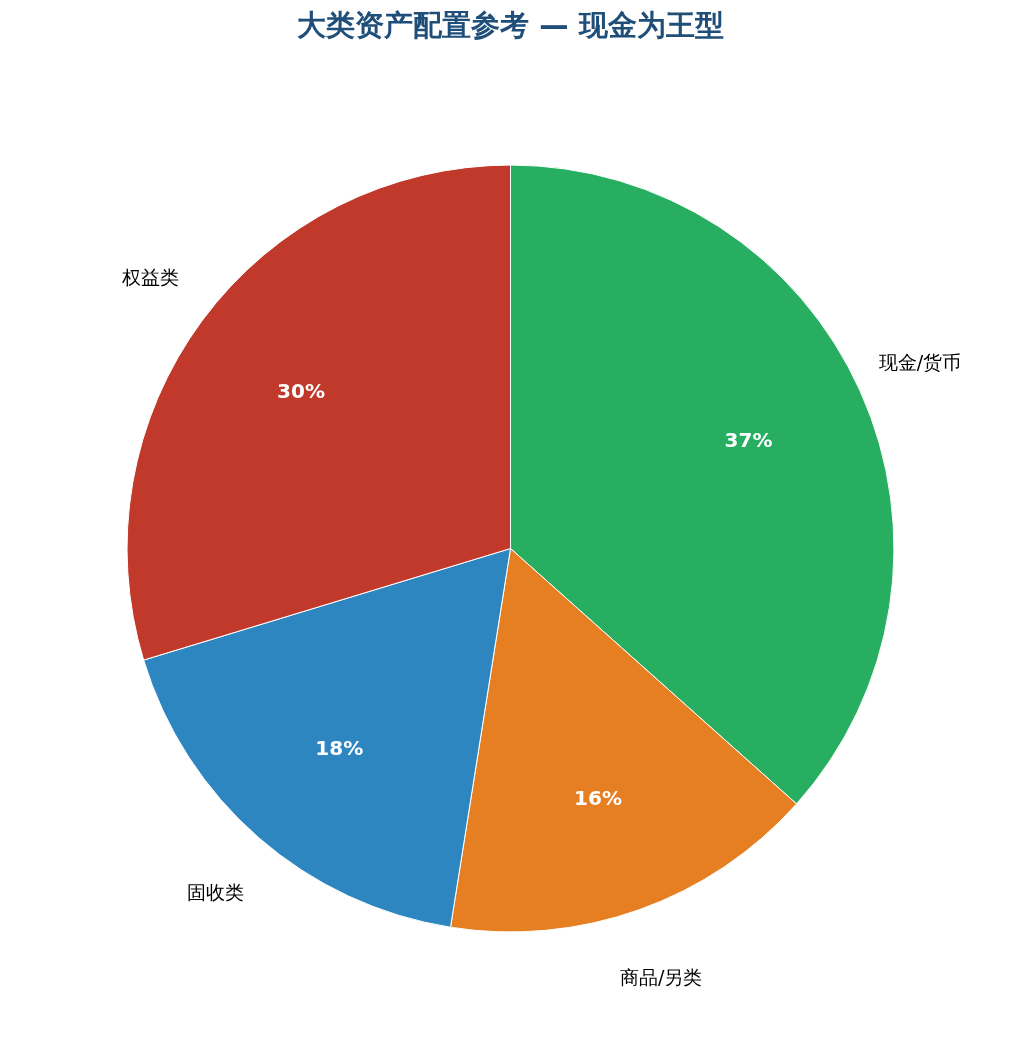 The width and height of the screenshot is (1034, 1060). I want to click on slice-label: 商品/另类, so click(661, 977).